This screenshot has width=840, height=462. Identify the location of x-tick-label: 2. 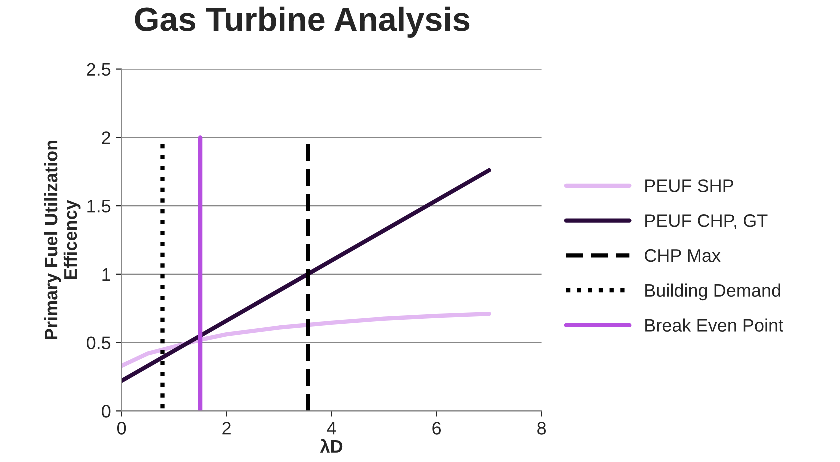
(226, 428).